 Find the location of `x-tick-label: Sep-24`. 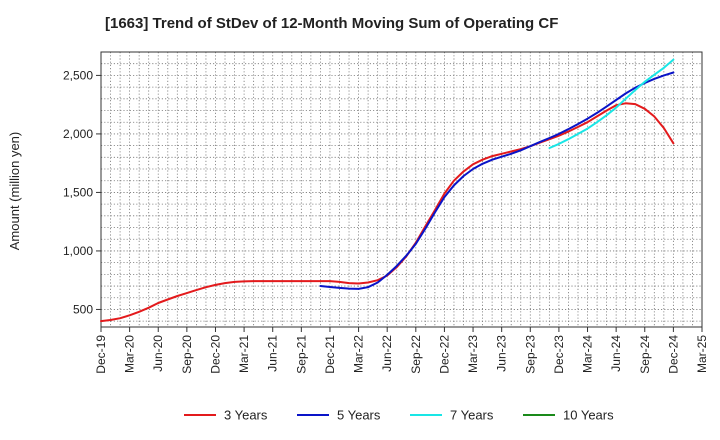

x-tick-label: Sep-24 is located at coordinates (645, 354).